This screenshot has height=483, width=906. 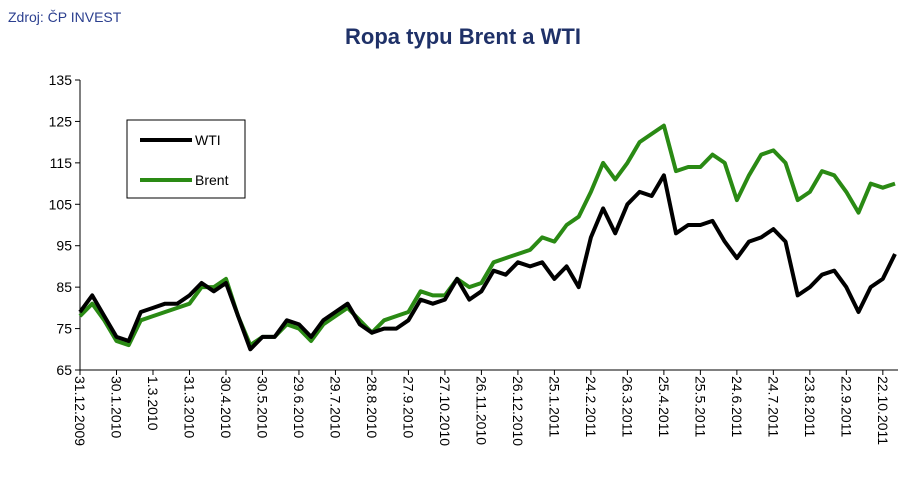 I want to click on x-tick-label: 27.10.2010, so click(x=445, y=411).